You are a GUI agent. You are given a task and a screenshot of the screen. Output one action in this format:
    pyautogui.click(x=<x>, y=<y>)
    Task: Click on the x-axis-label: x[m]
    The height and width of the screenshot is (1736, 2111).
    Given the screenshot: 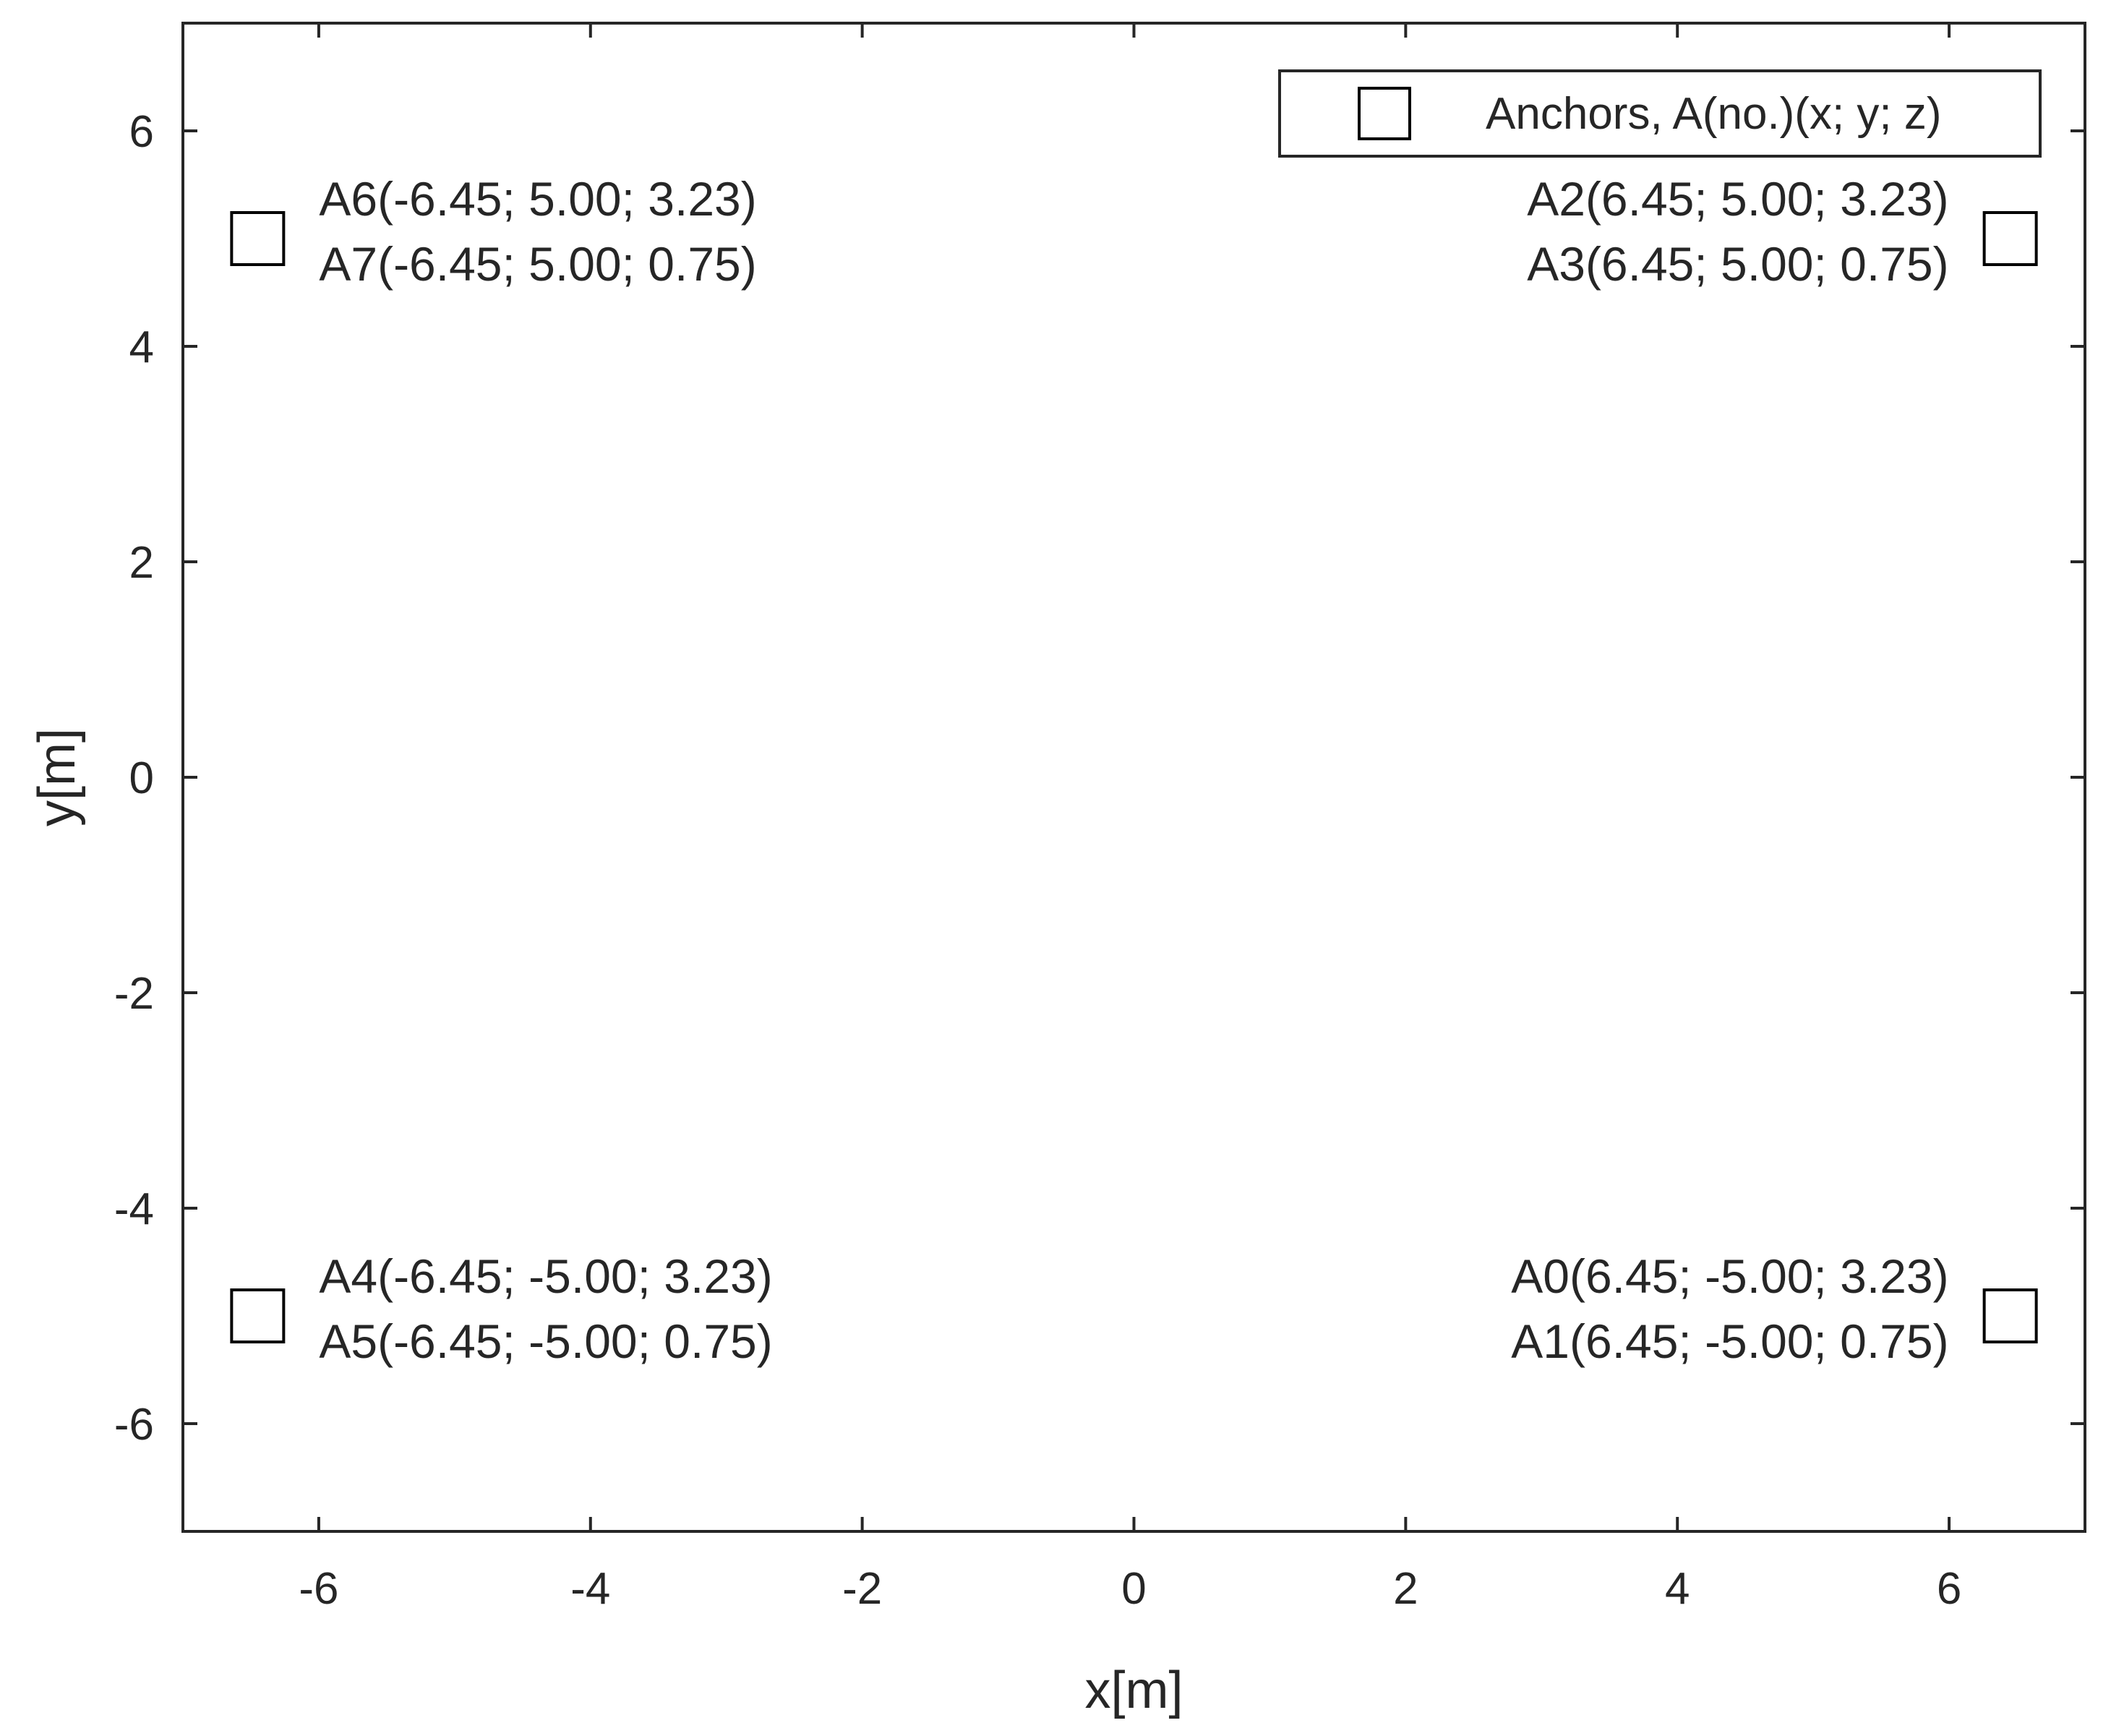 What is the action you would take?
    pyautogui.click(x=1134, y=1690)
    